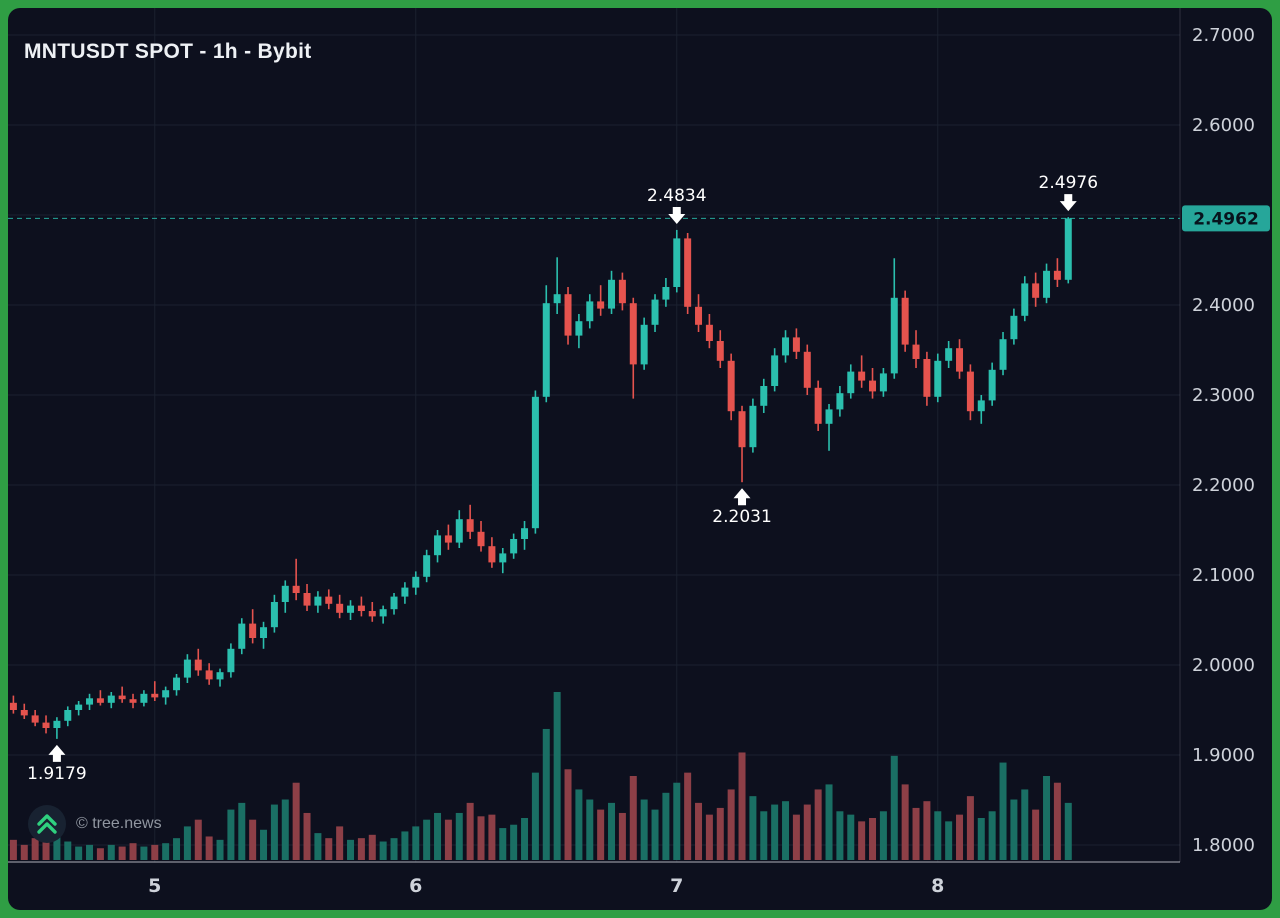 This screenshot has width=1280, height=918. What do you see at coordinates (1223, 665) in the screenshot?
I see `price-tick-label: 2.0000` at bounding box center [1223, 665].